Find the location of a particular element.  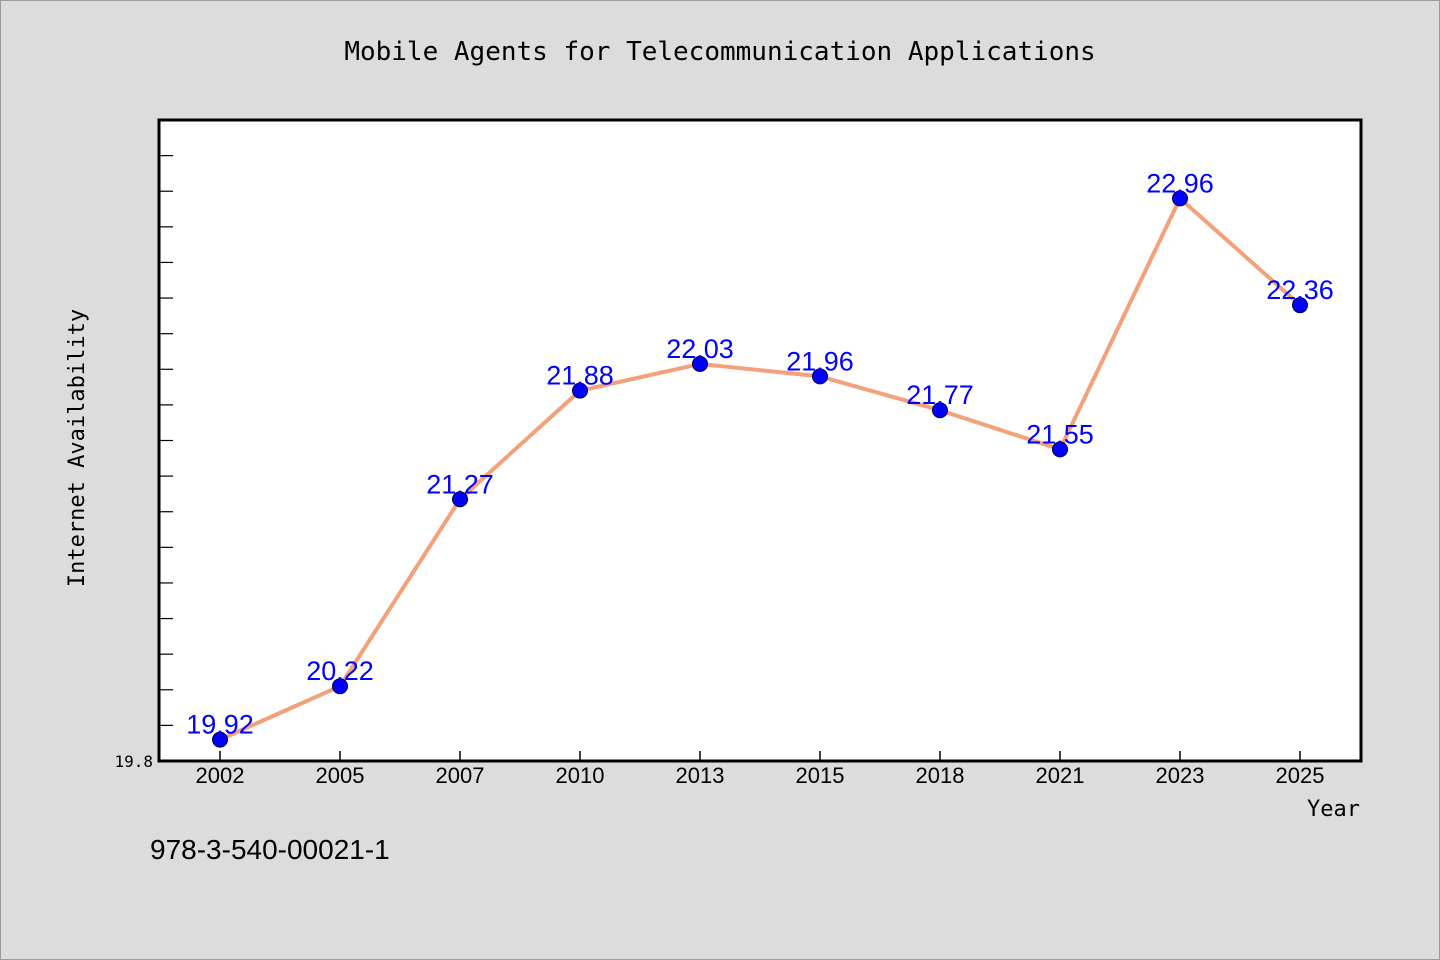

x-tick-label: 2021 is located at coordinates (1060, 775).